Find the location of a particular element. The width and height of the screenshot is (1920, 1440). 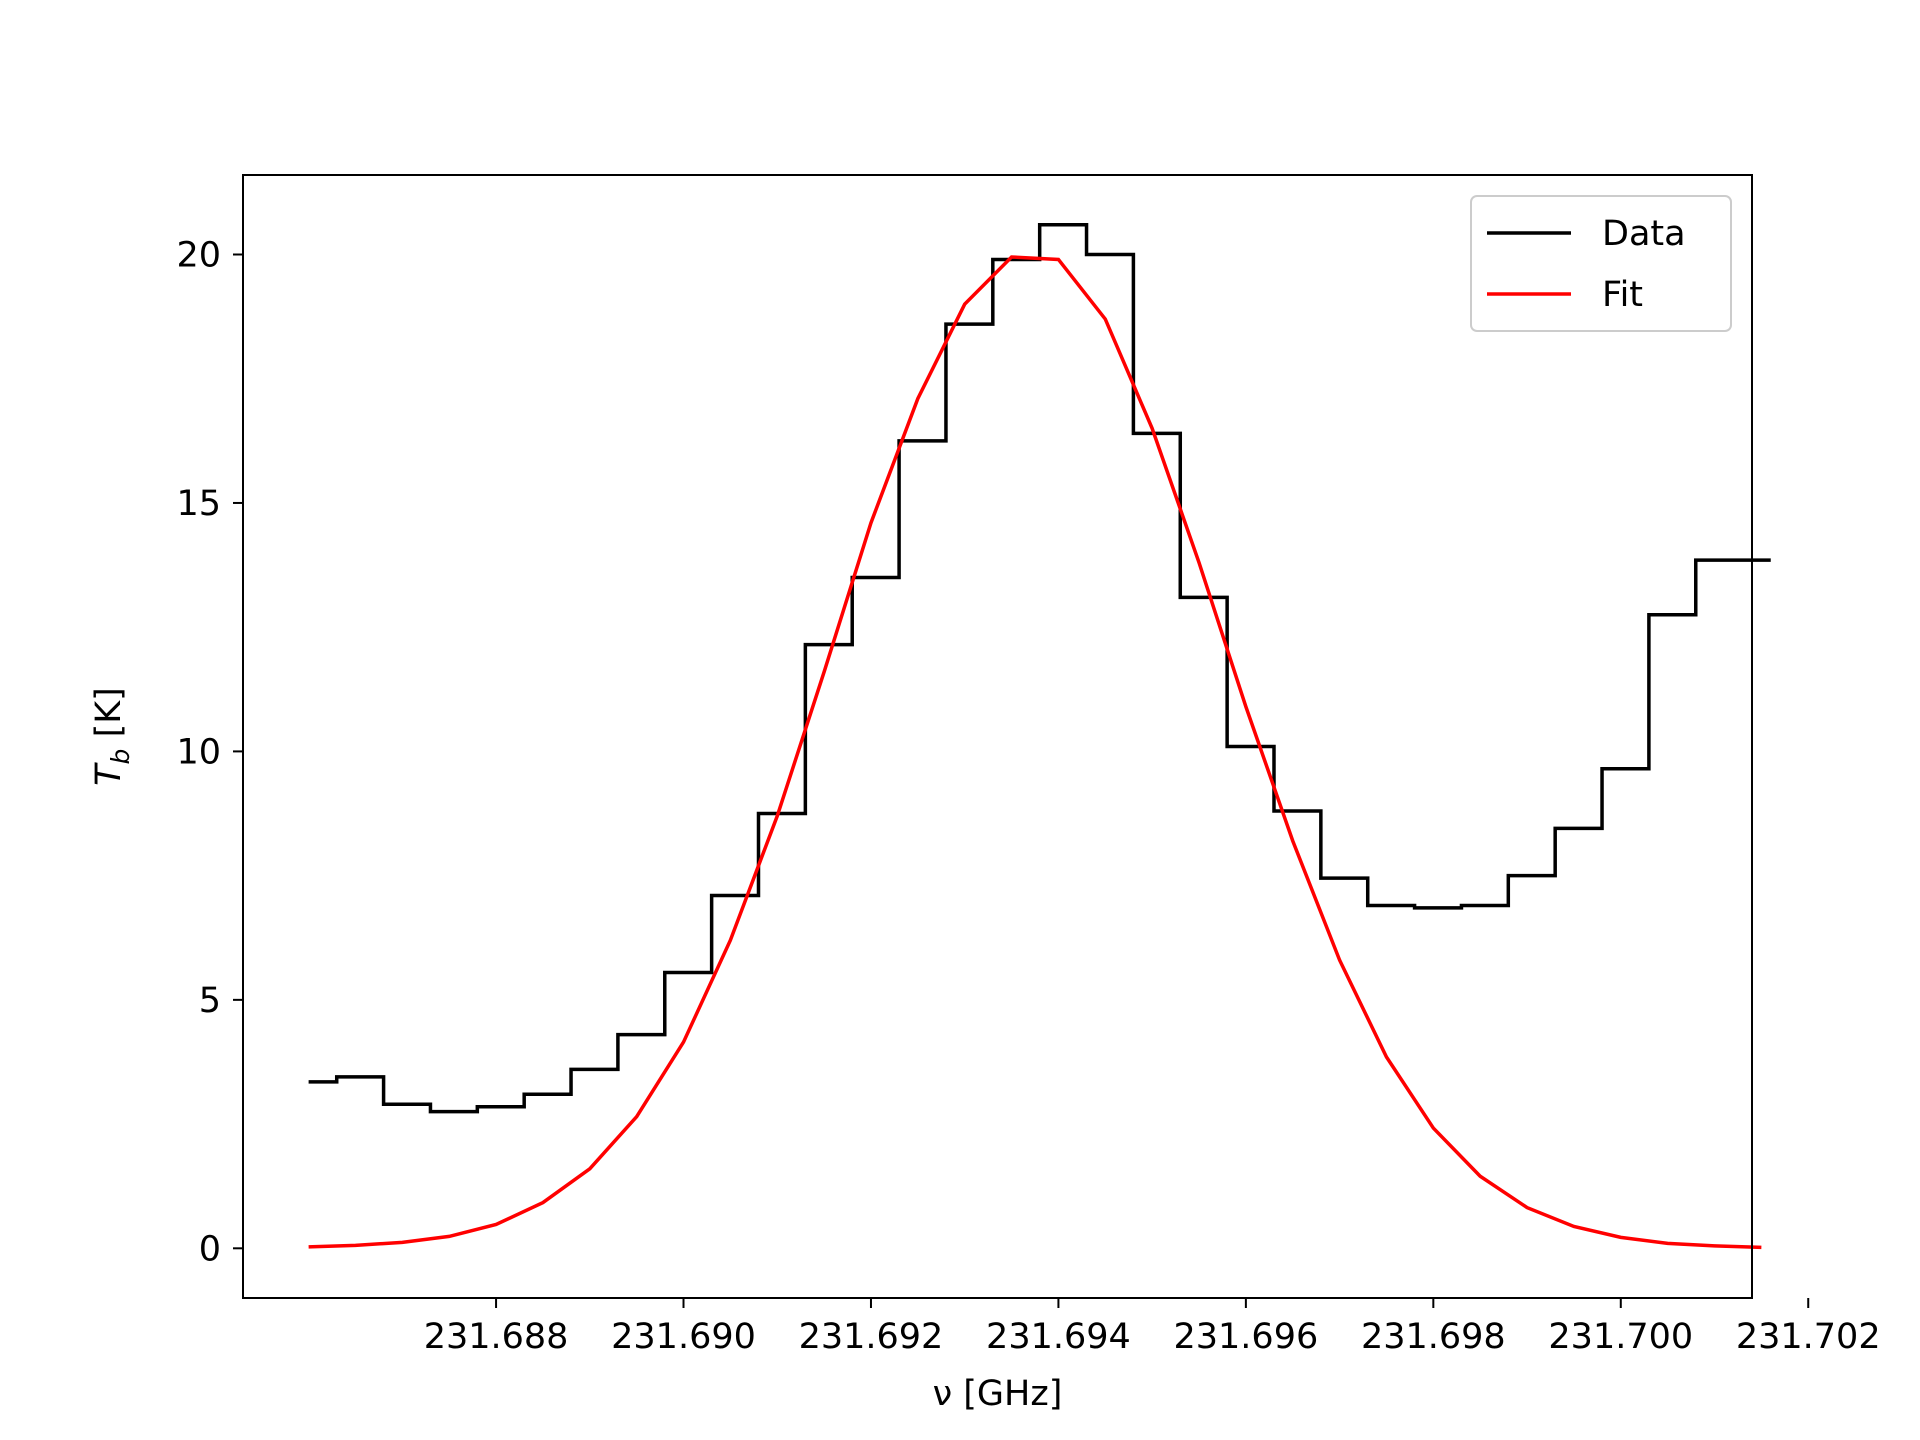

legend-label-fit: Fit is located at coordinates (1622, 295).